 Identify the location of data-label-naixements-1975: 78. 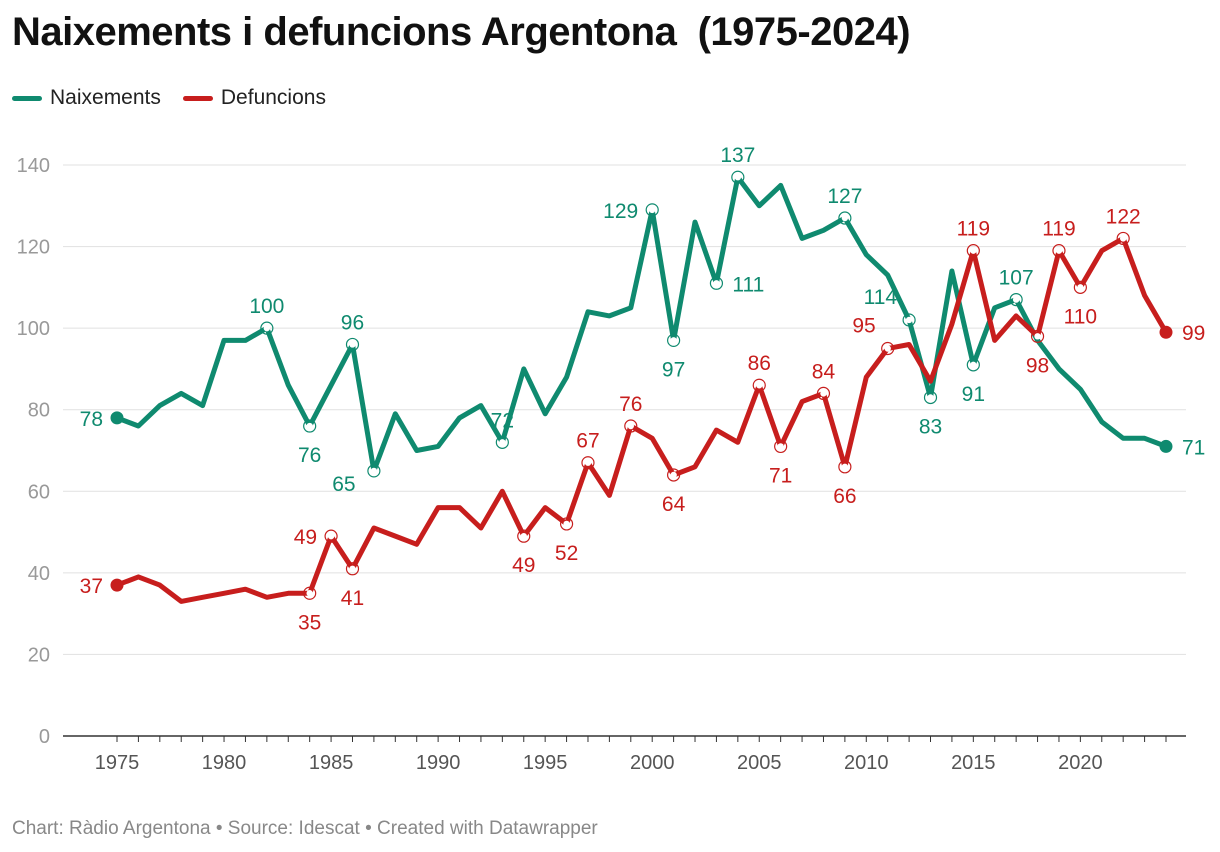
(91, 419).